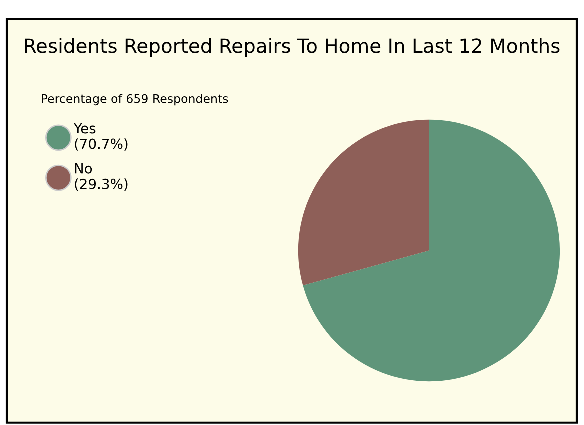 This screenshot has height=425, width=584. What do you see at coordinates (85, 128) in the screenshot?
I see `legend-label: Yes` at bounding box center [85, 128].